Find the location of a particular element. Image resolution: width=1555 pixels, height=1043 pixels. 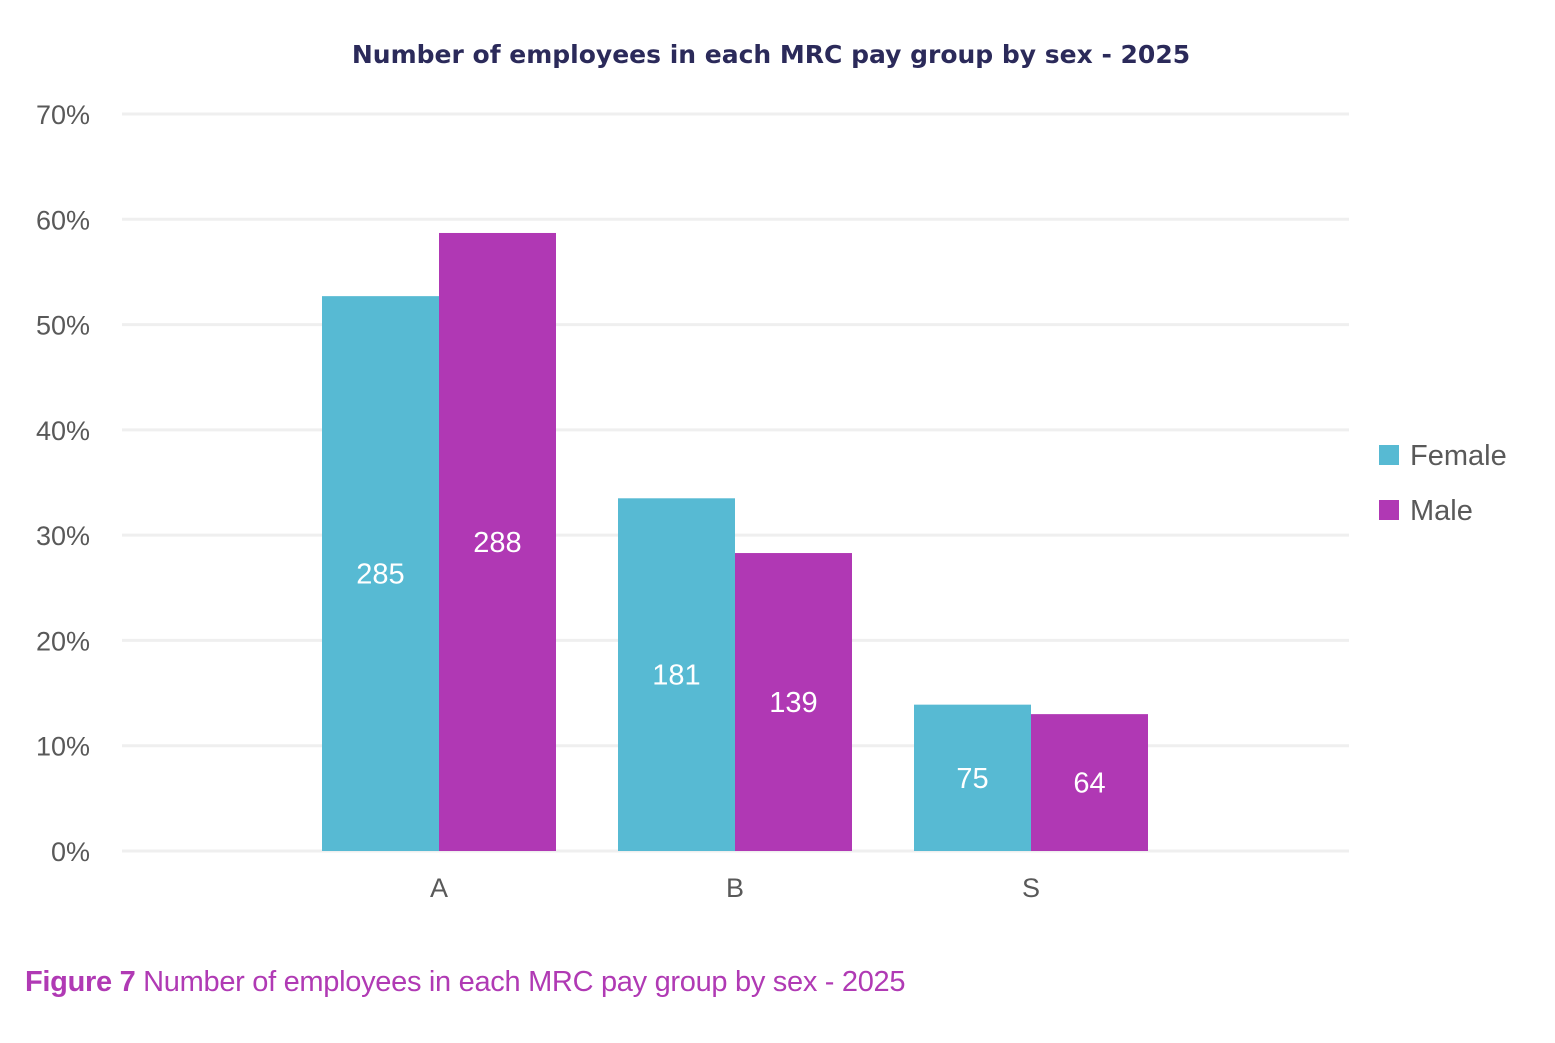

bar-male-b is located at coordinates (793, 702).